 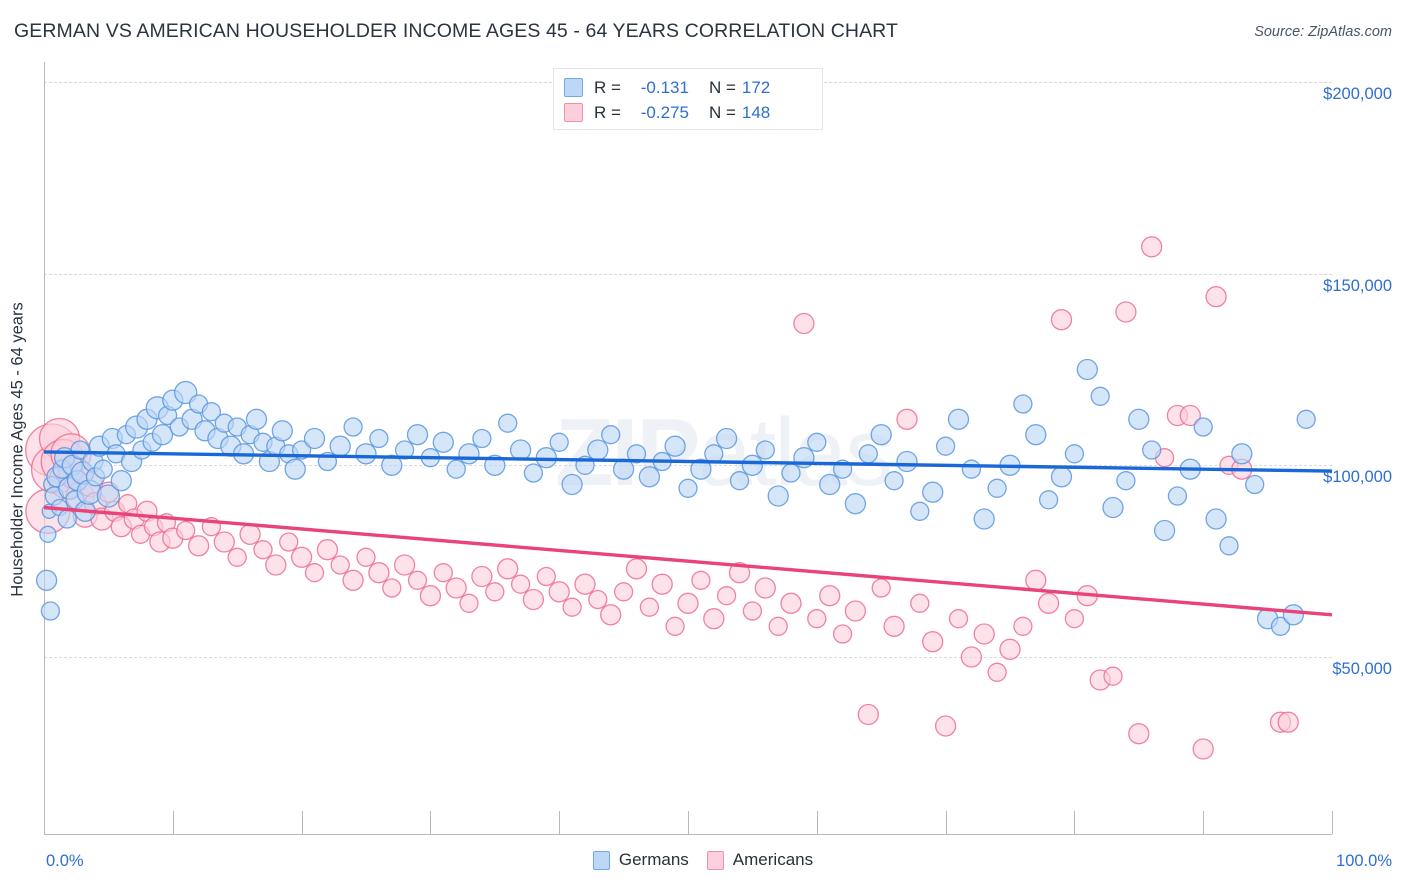 I want to click on trendline-germans, so click(x=688, y=461).